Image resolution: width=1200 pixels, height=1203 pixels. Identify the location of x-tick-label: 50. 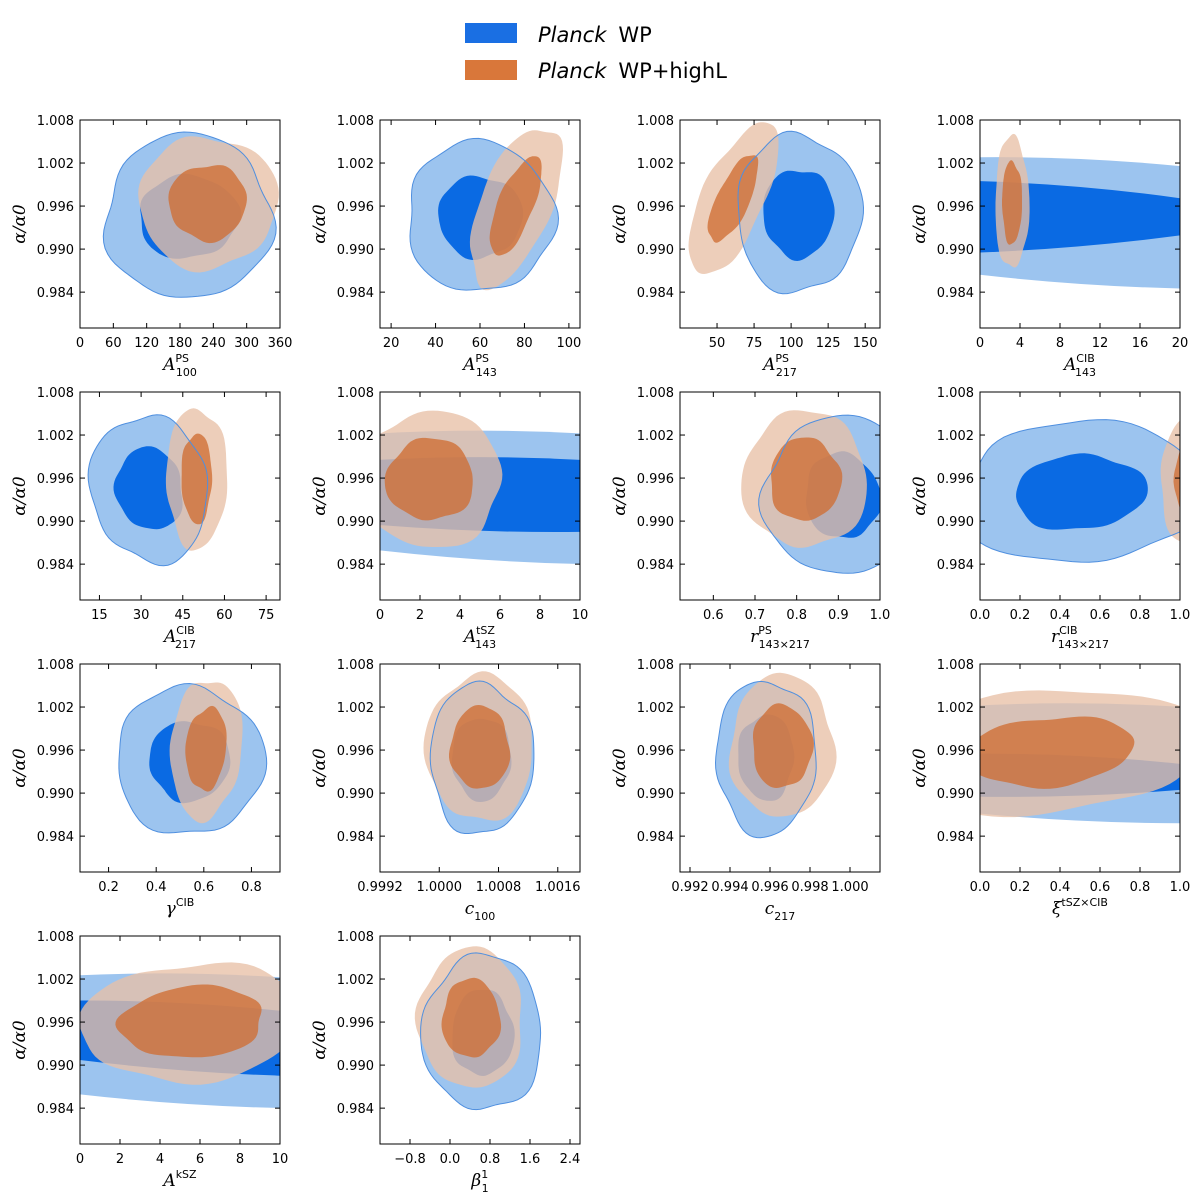
(717, 343).